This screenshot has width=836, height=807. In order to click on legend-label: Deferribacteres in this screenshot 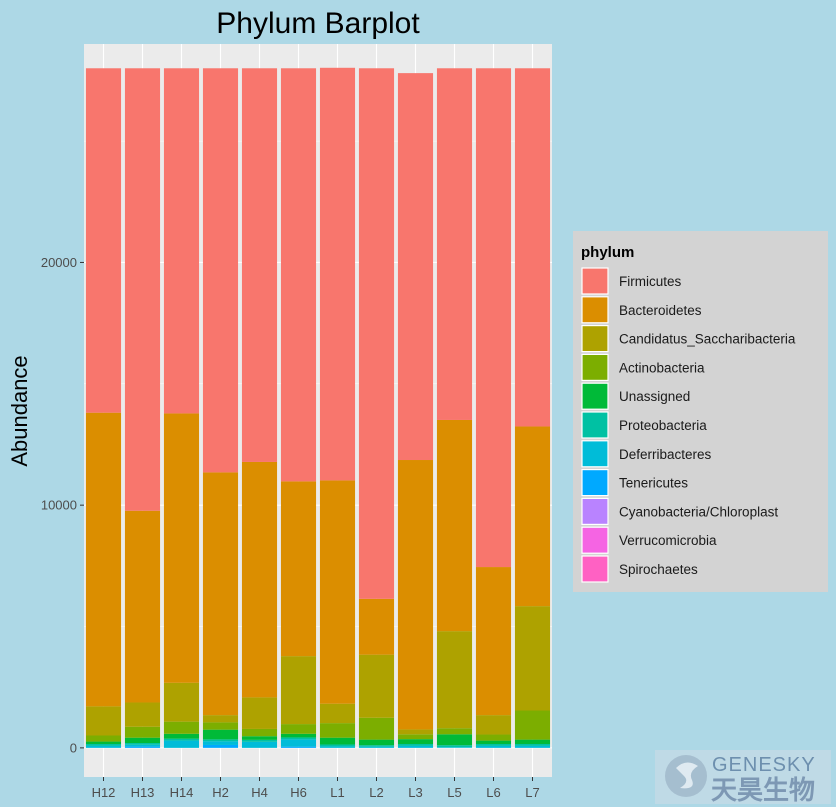, I will do `click(665, 454)`.